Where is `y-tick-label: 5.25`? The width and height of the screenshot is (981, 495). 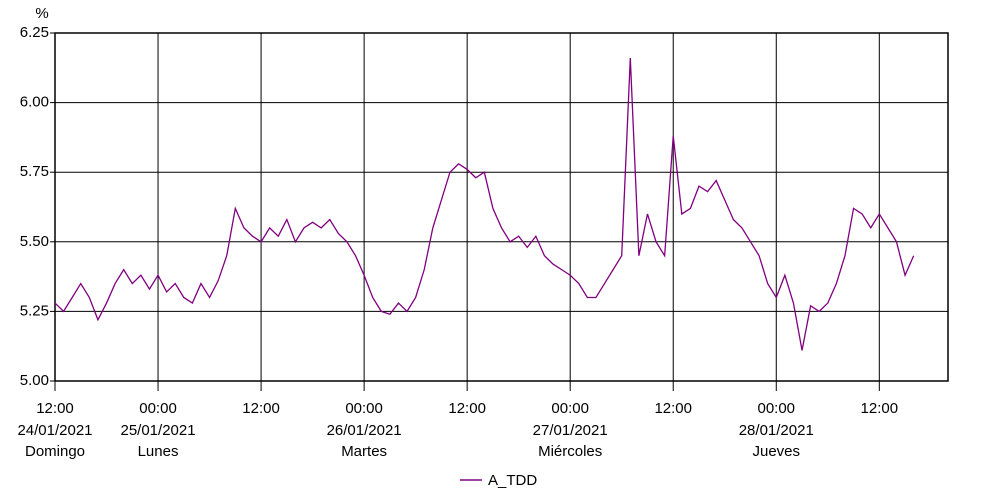 y-tick-label: 5.25 is located at coordinates (34, 310).